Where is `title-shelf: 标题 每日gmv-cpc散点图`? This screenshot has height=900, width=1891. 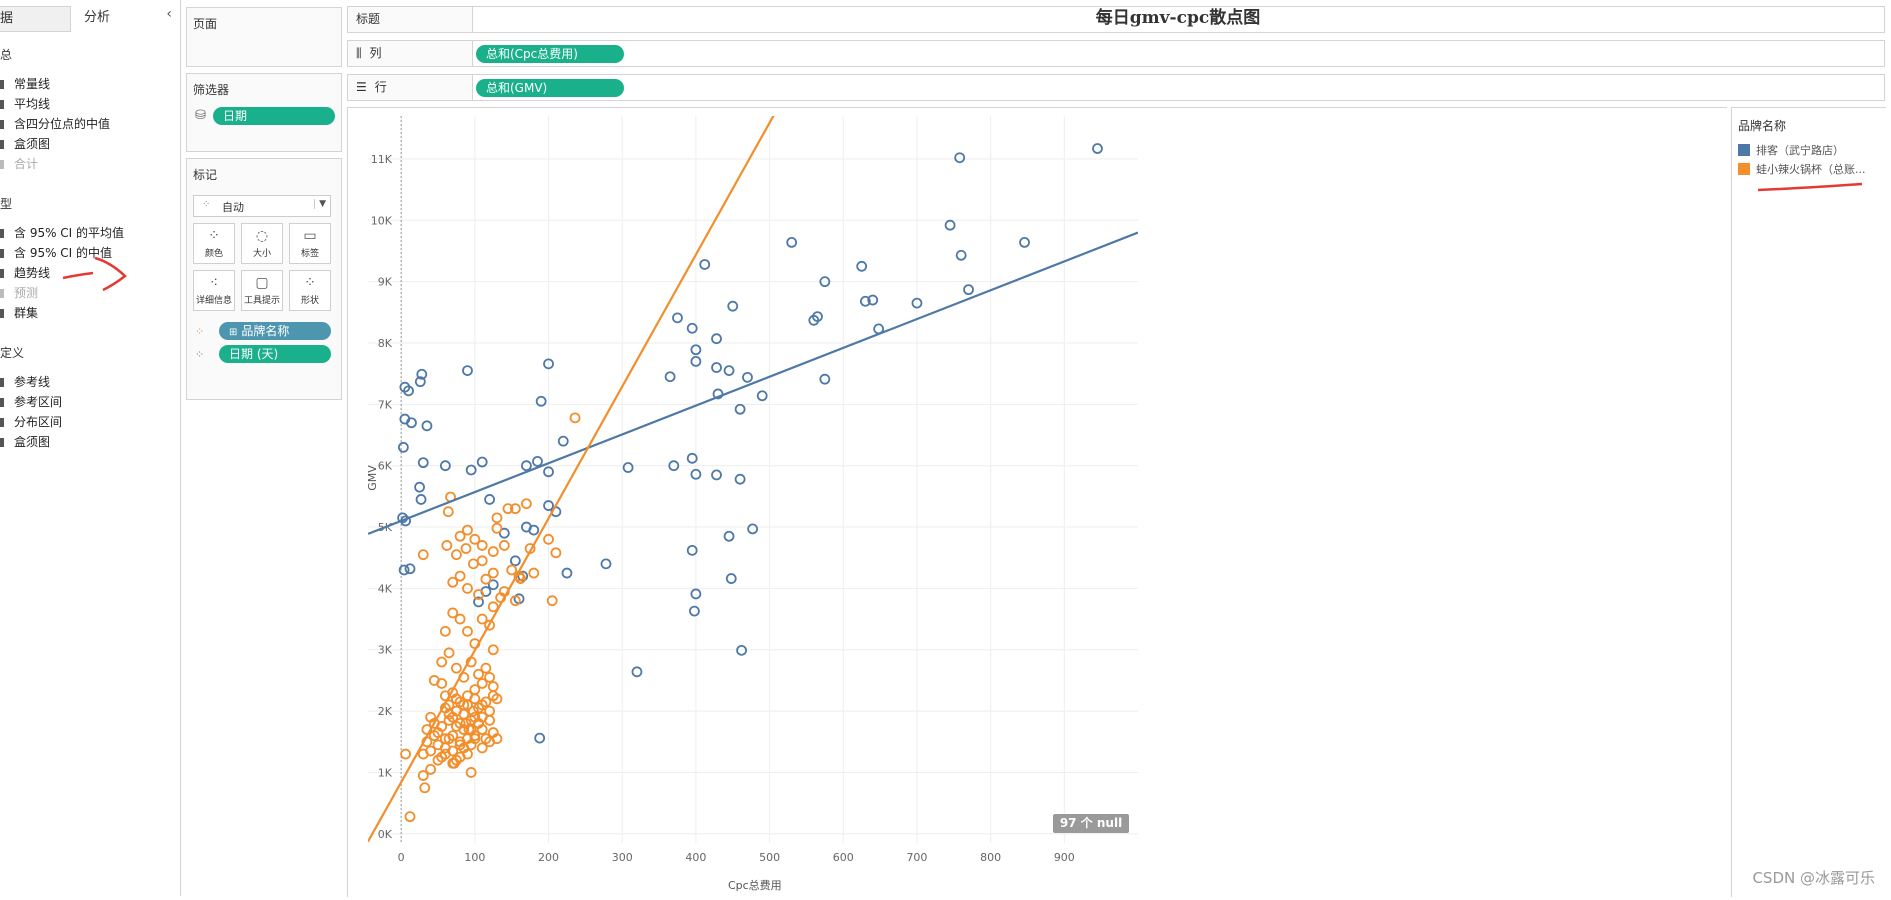
title-shelf: 标题 每日gmv-cpc散点图 is located at coordinates (1116, 19).